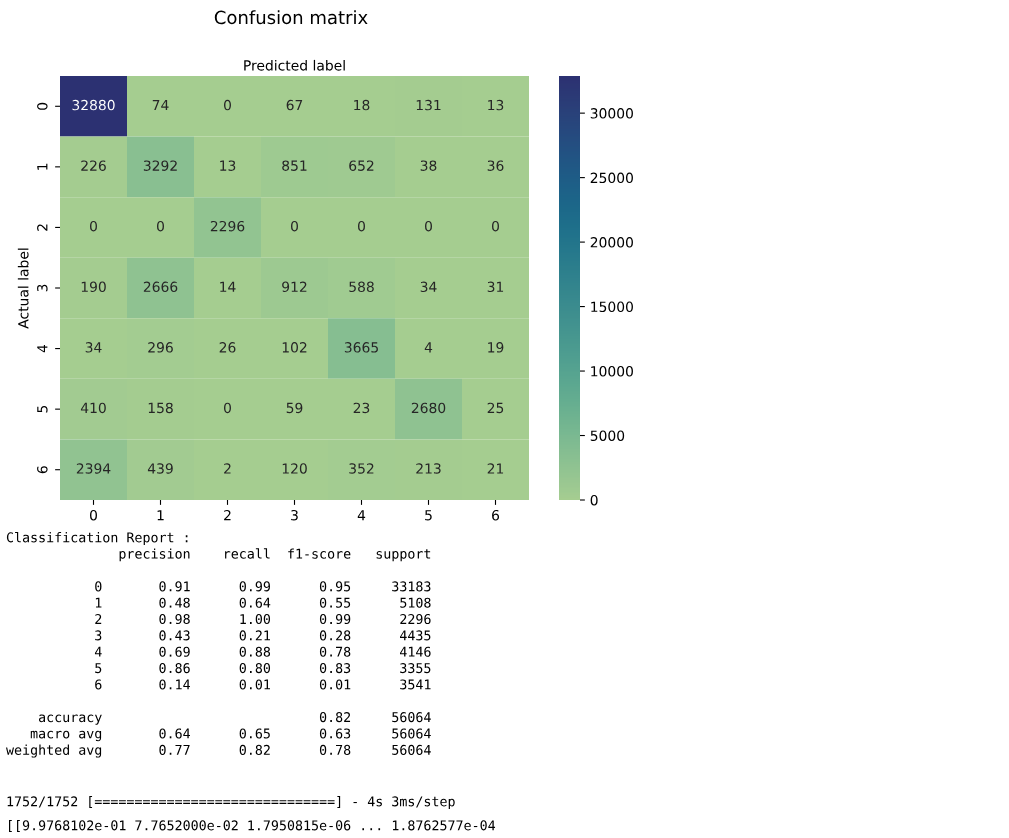 The height and width of the screenshot is (838, 1009). What do you see at coordinates (428, 468) in the screenshot?
I see `data-label: 213` at bounding box center [428, 468].